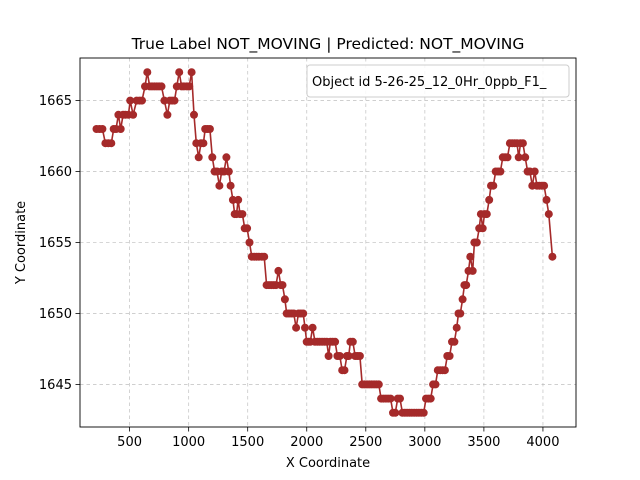  What do you see at coordinates (55, 385) in the screenshot?
I see `y-tick-label: 1645` at bounding box center [55, 385].